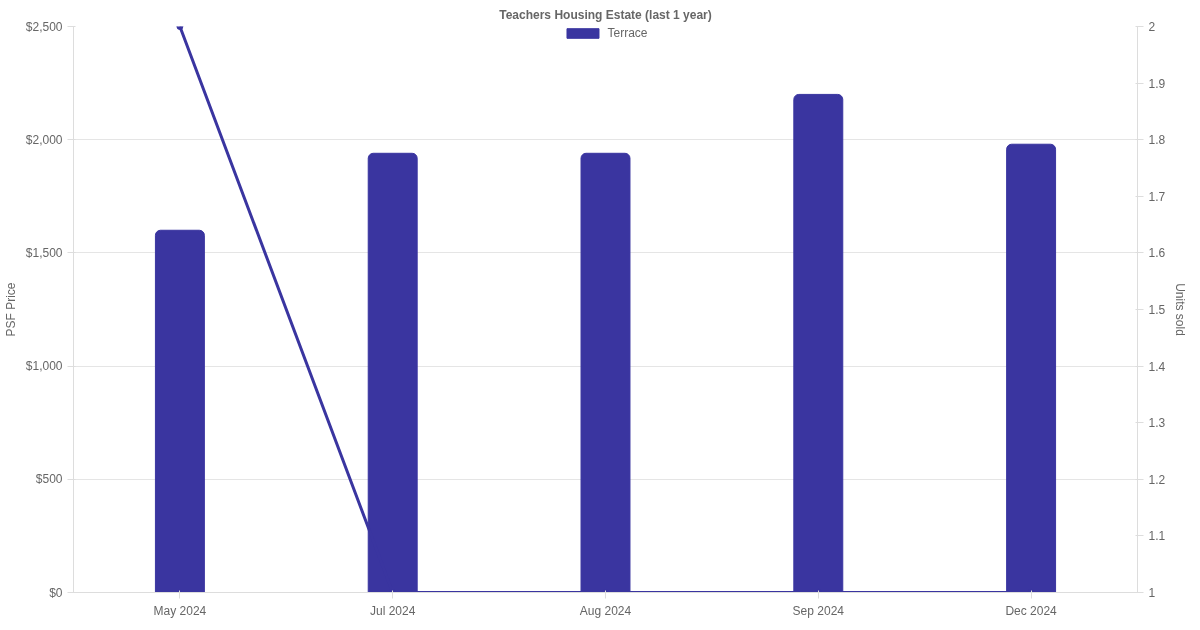 The width and height of the screenshot is (1200, 630). Describe the element at coordinates (1157, 479) in the screenshot. I see `y2-tick-label: 1.2` at that location.